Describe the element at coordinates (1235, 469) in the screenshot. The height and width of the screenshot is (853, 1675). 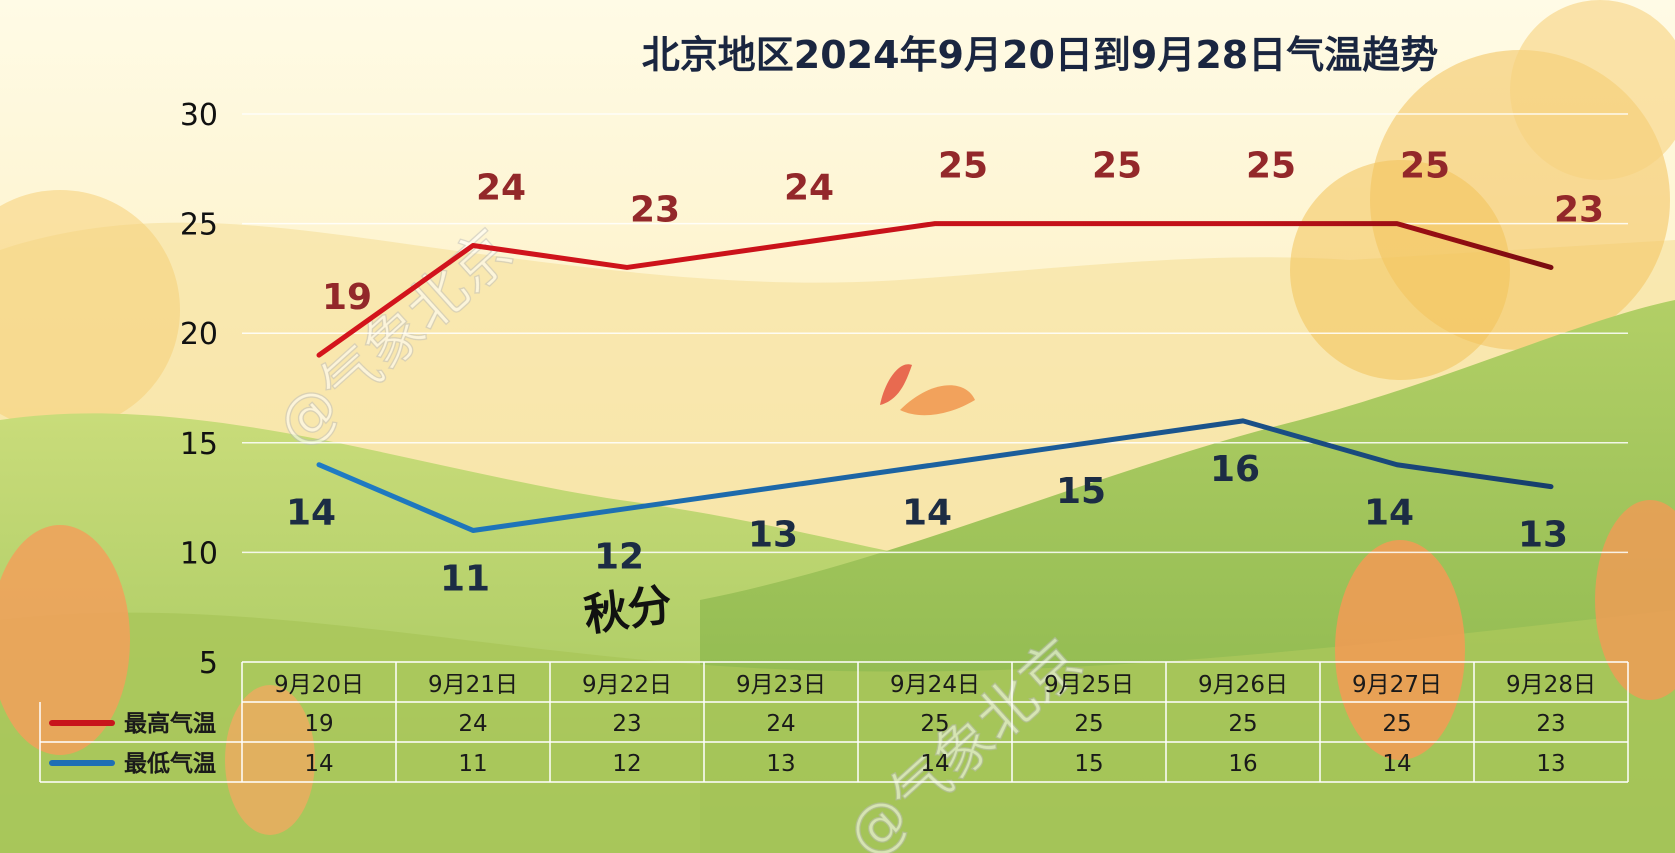
I see `low-temp-label: 16` at that location.